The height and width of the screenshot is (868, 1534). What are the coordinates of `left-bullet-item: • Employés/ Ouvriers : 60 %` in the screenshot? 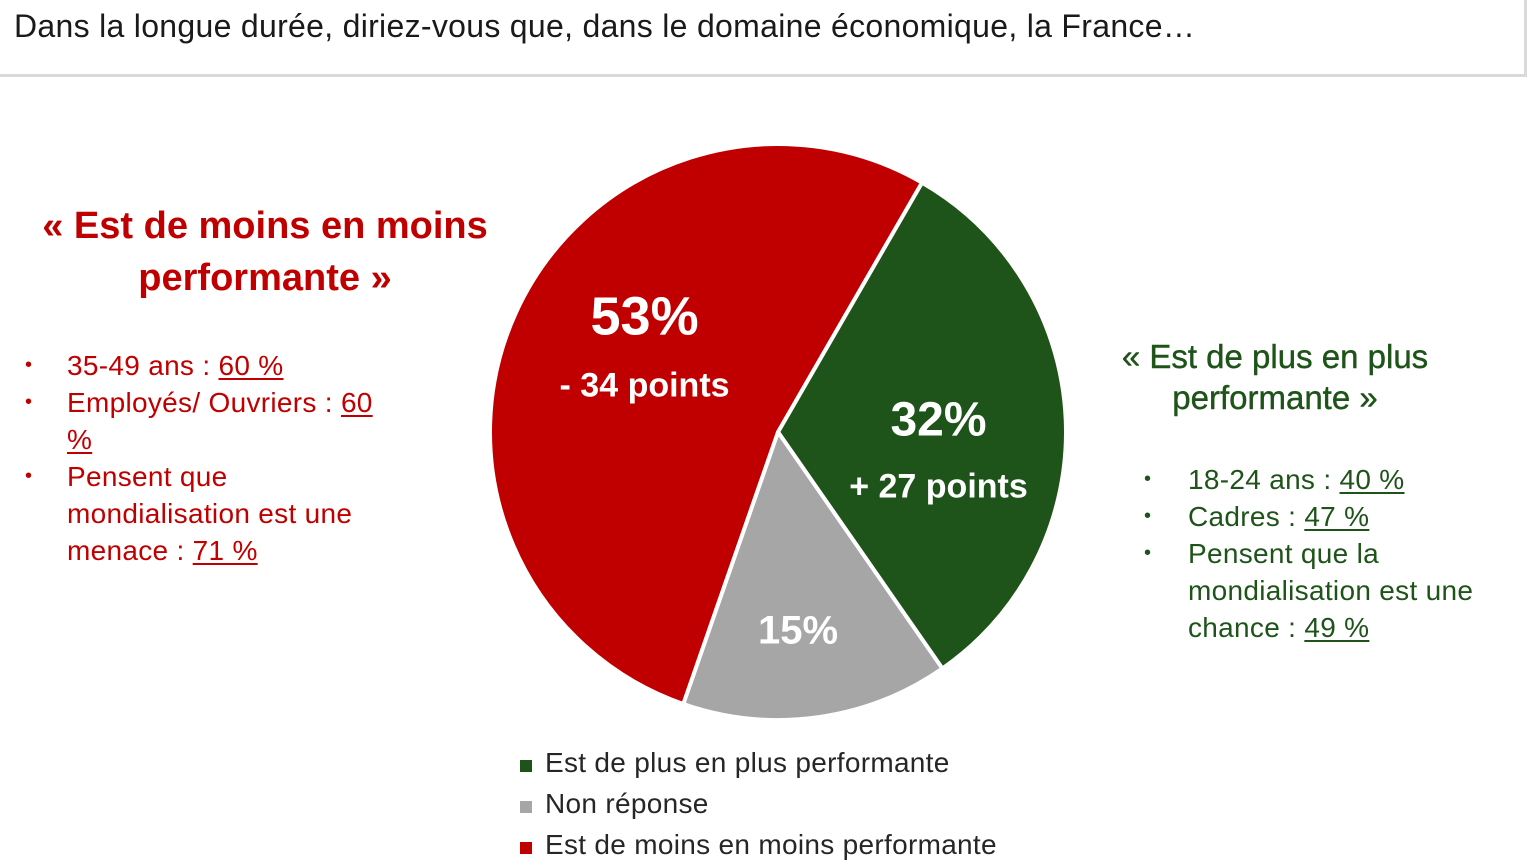 It's located at (211, 421).